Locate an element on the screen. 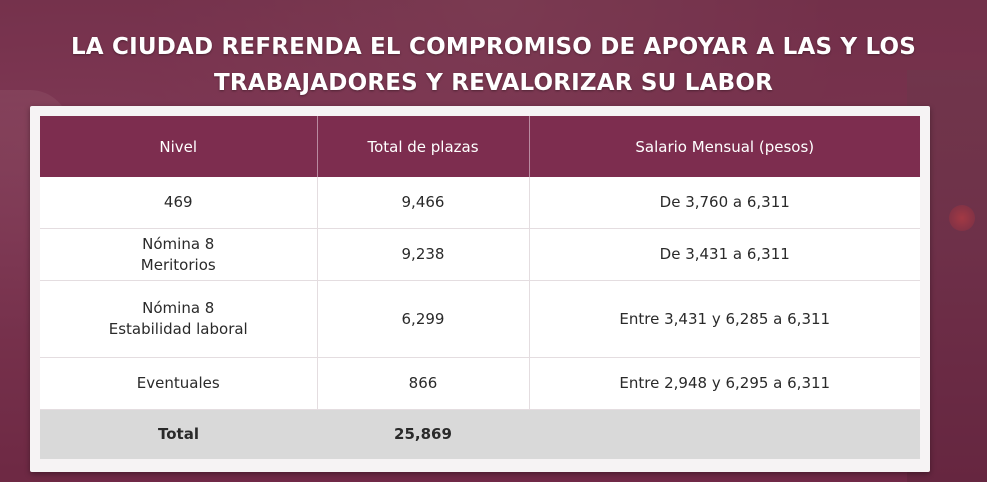 The width and height of the screenshot is (987, 482). cell-plazas: 866 is located at coordinates (423, 383).